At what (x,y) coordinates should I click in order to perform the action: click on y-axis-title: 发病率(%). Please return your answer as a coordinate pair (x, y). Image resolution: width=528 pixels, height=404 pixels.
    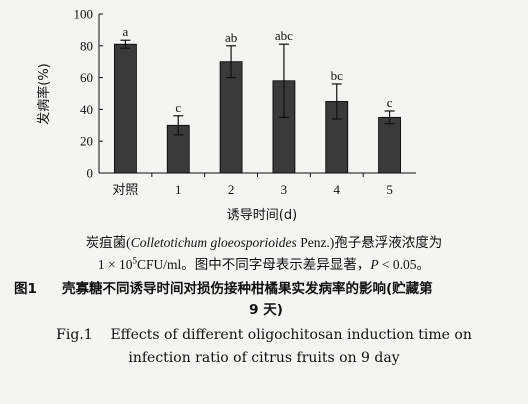
    Looking at the image, I should click on (44, 94).